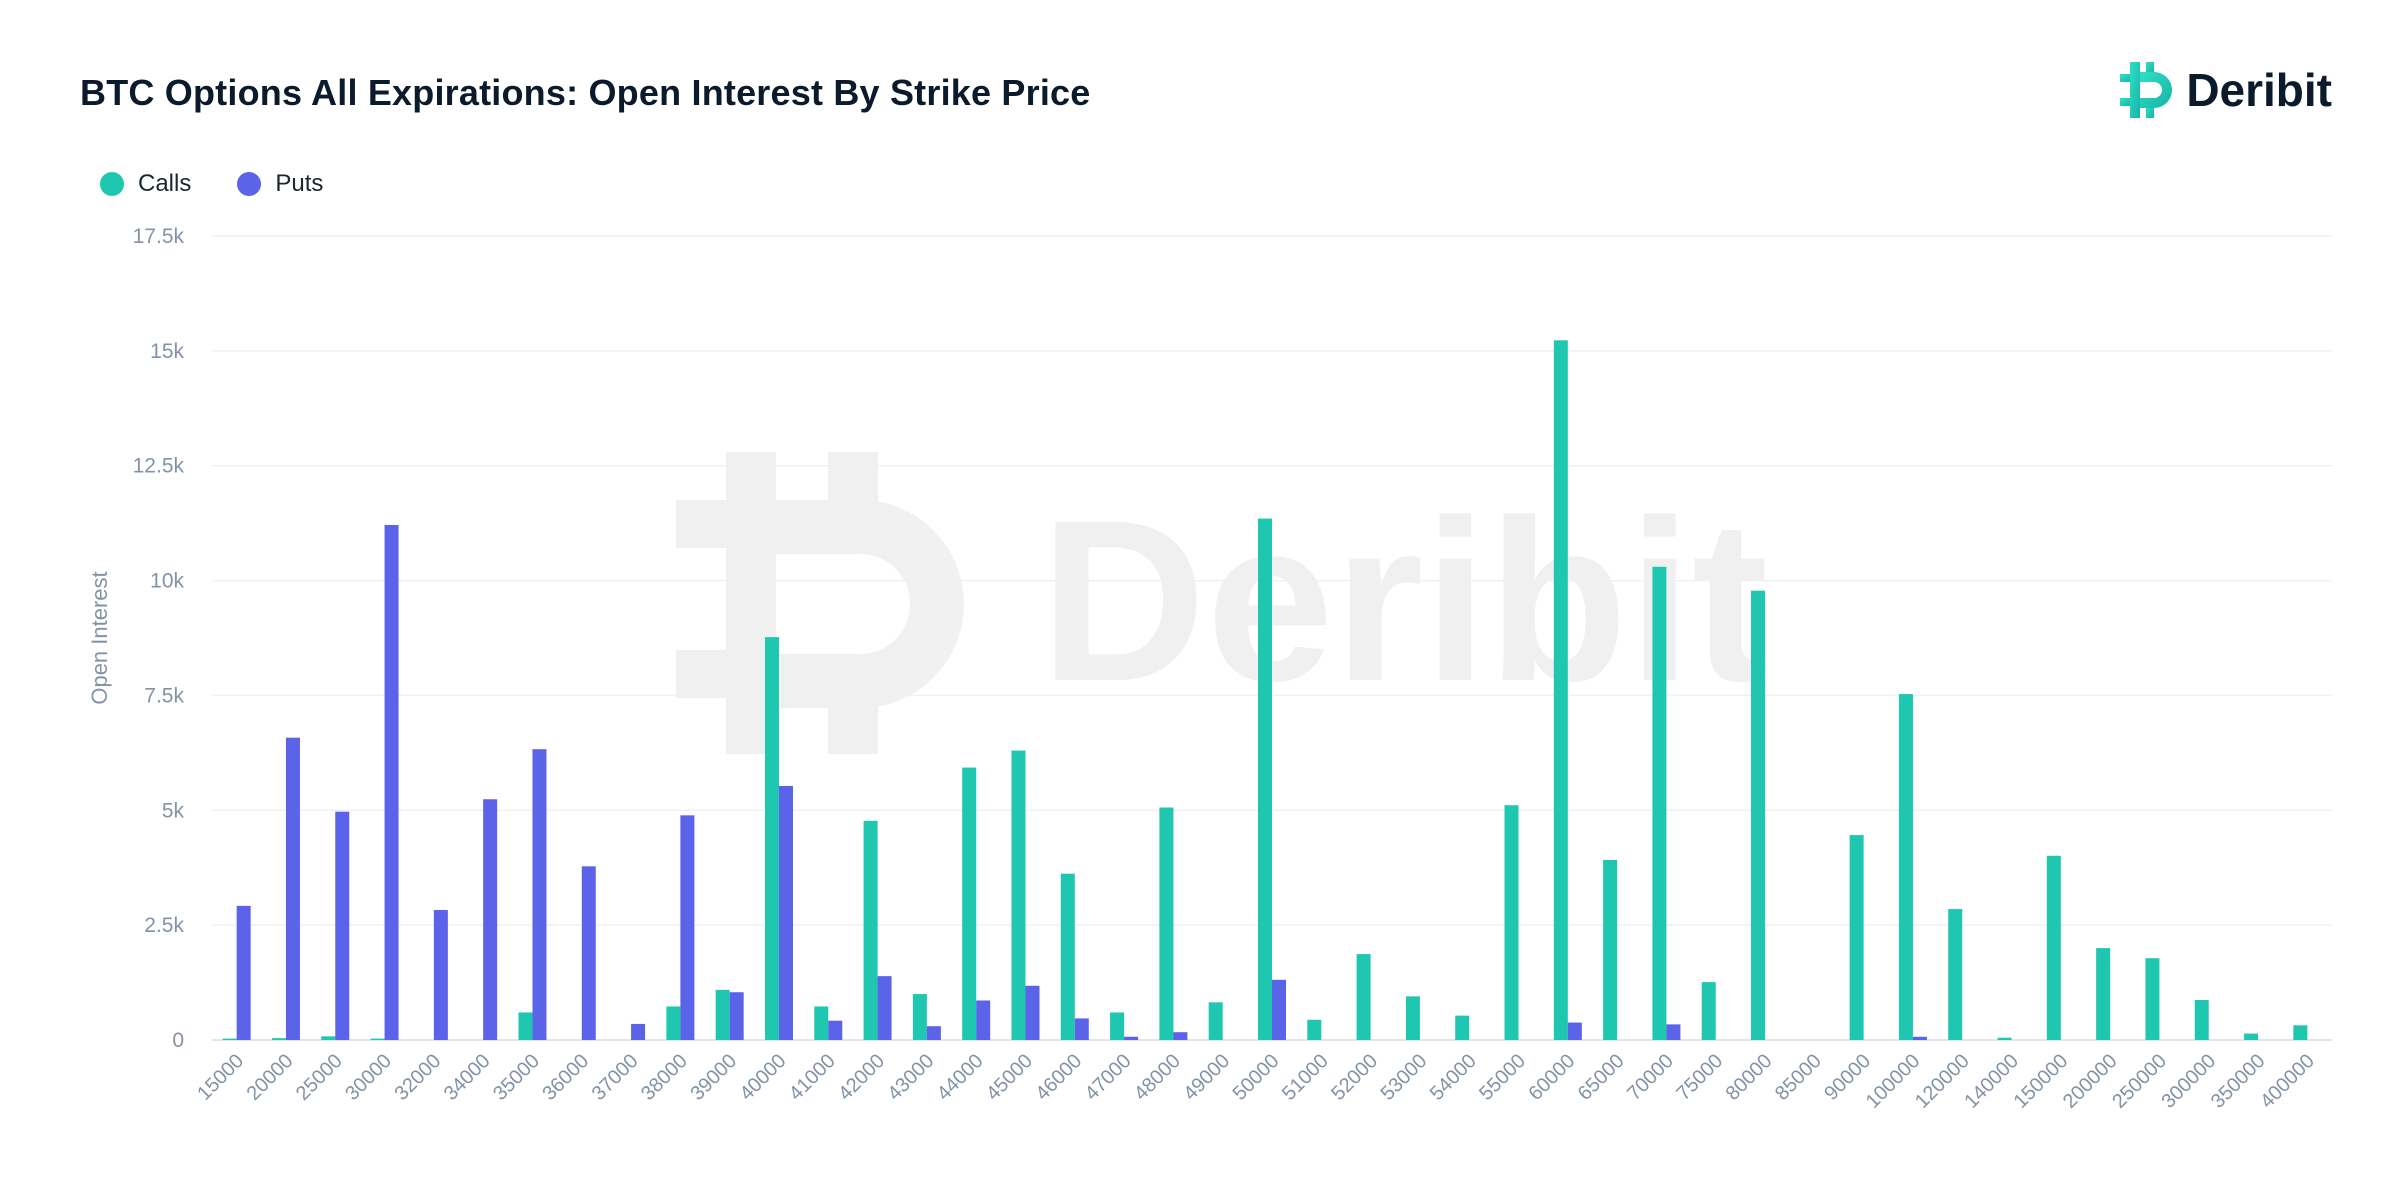  Describe the element at coordinates (178, 1040) in the screenshot. I see `y-tick-label: 0` at that location.